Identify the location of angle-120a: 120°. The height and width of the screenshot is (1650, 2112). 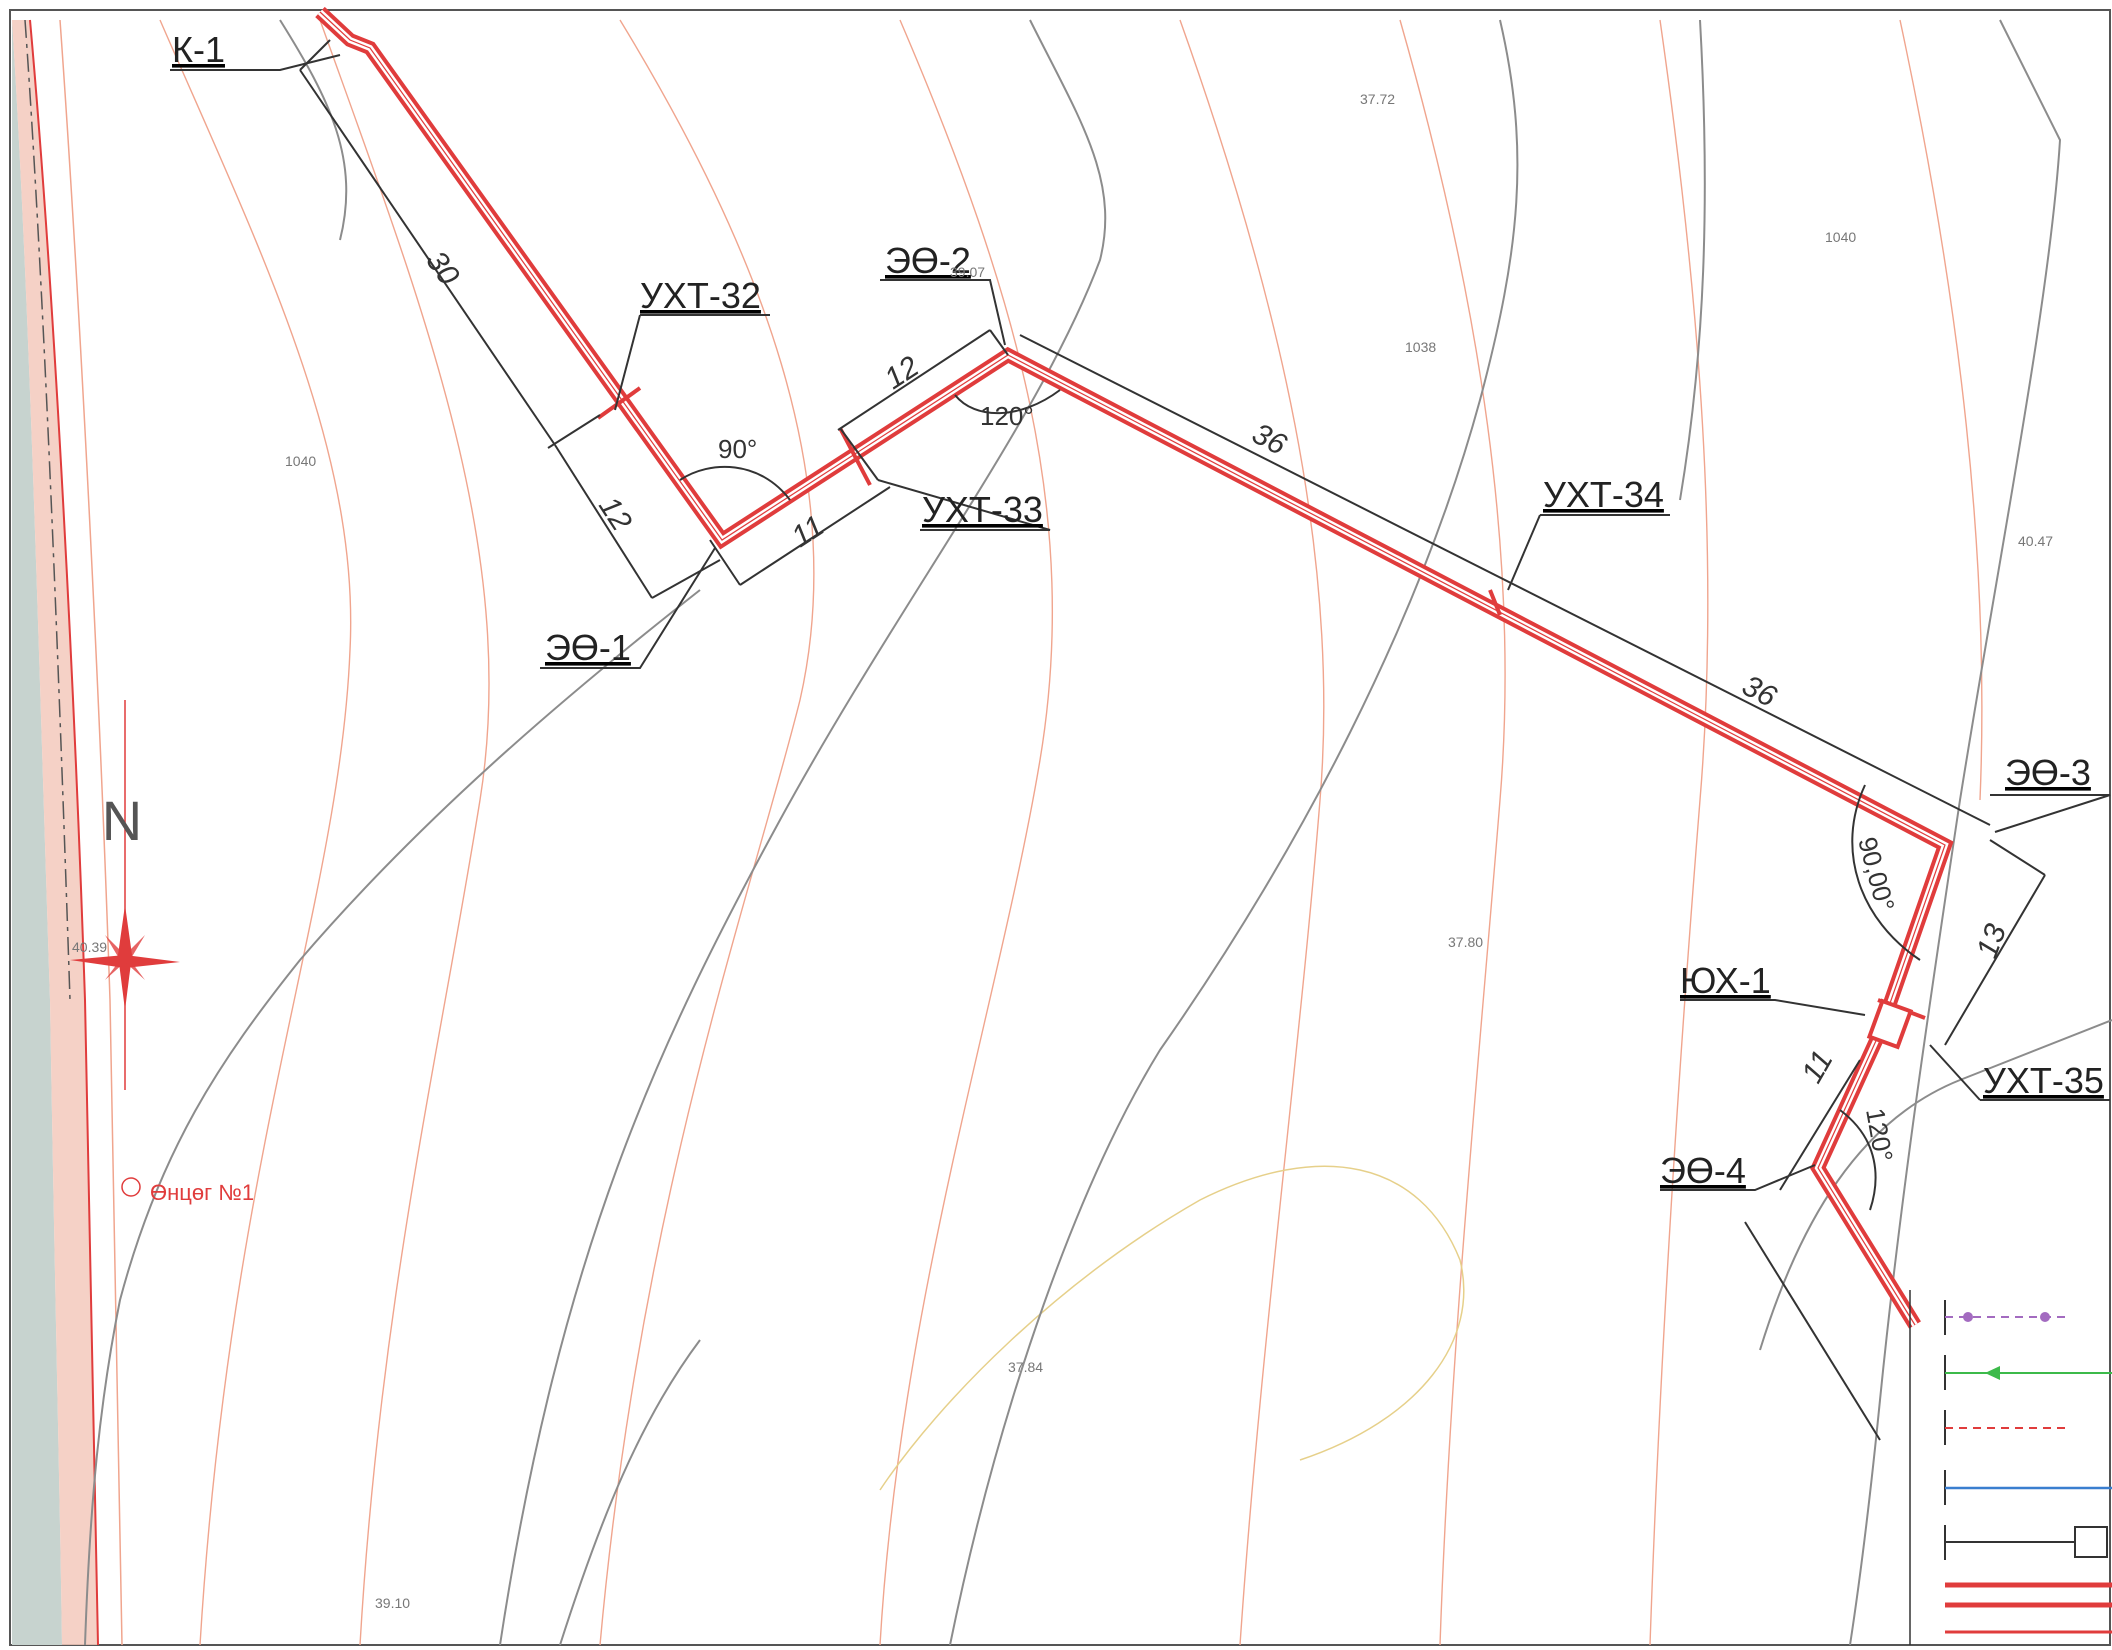
(1007, 416).